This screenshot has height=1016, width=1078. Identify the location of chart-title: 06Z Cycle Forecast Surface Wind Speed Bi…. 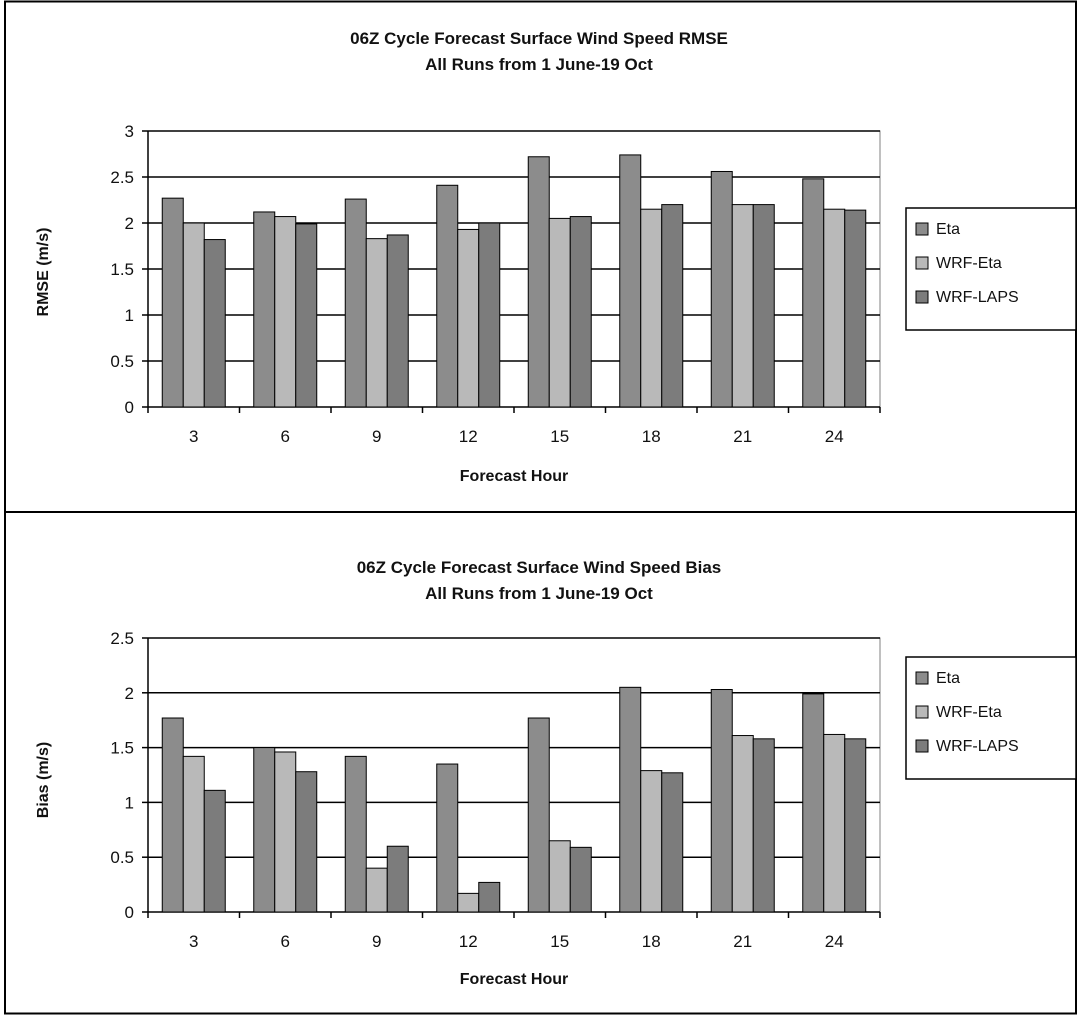
(539, 567).